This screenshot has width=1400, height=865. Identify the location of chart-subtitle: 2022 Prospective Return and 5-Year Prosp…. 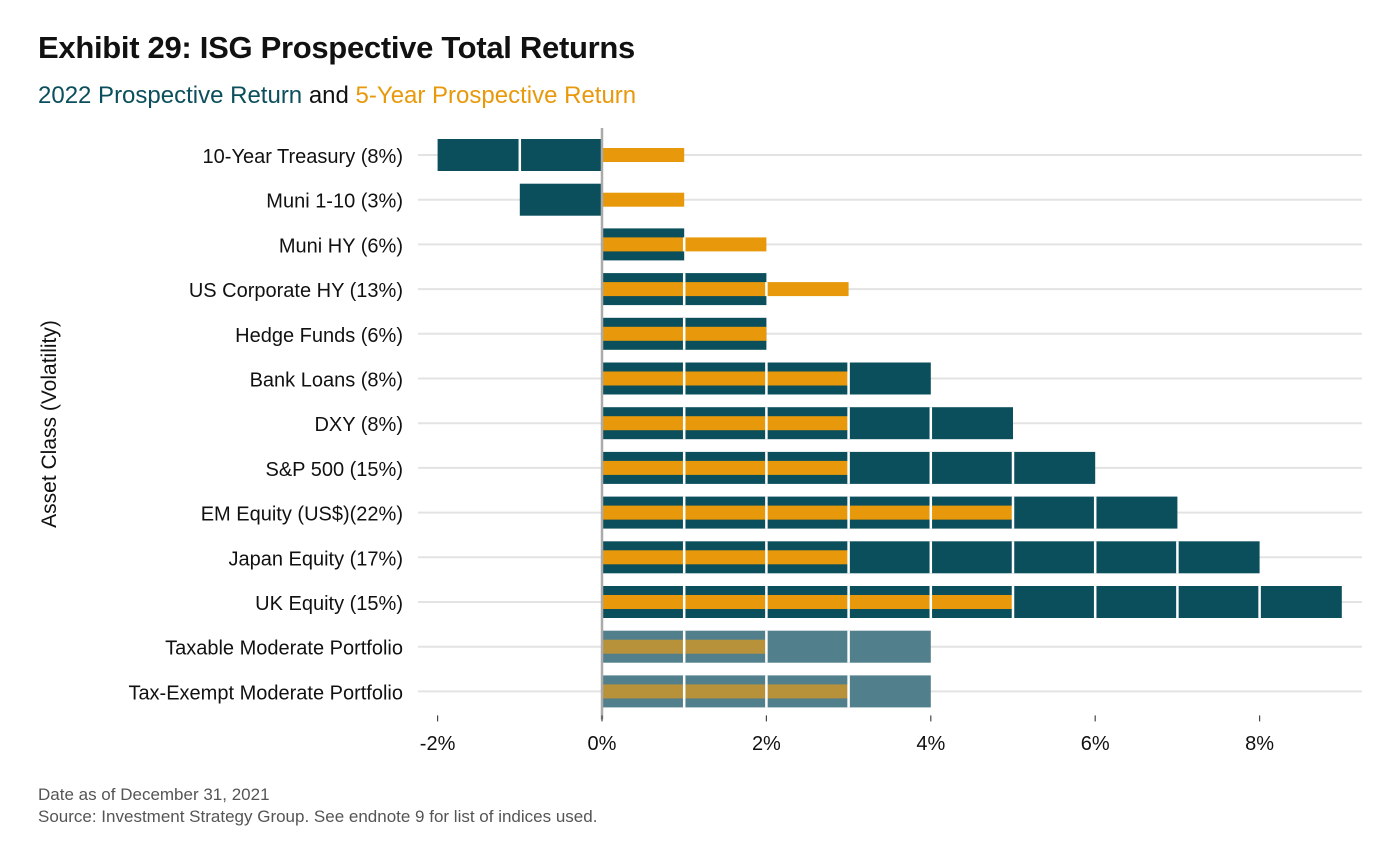
(337, 96).